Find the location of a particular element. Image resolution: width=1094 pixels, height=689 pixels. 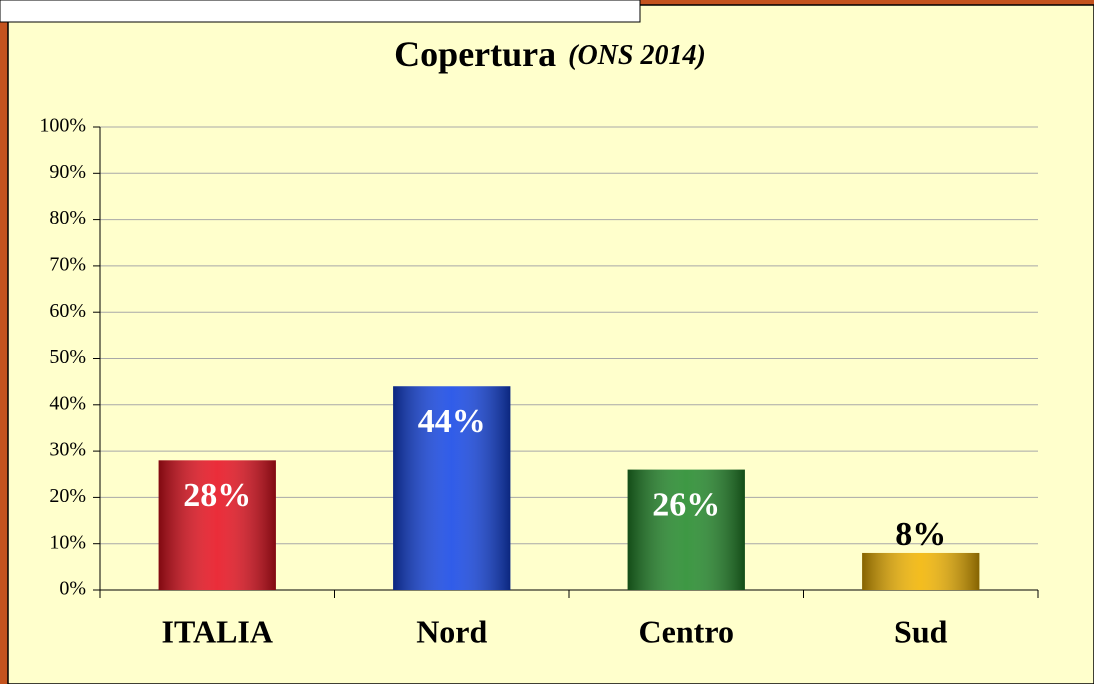

title-group: Copertura (ONS 2014) is located at coordinates (550, 54).